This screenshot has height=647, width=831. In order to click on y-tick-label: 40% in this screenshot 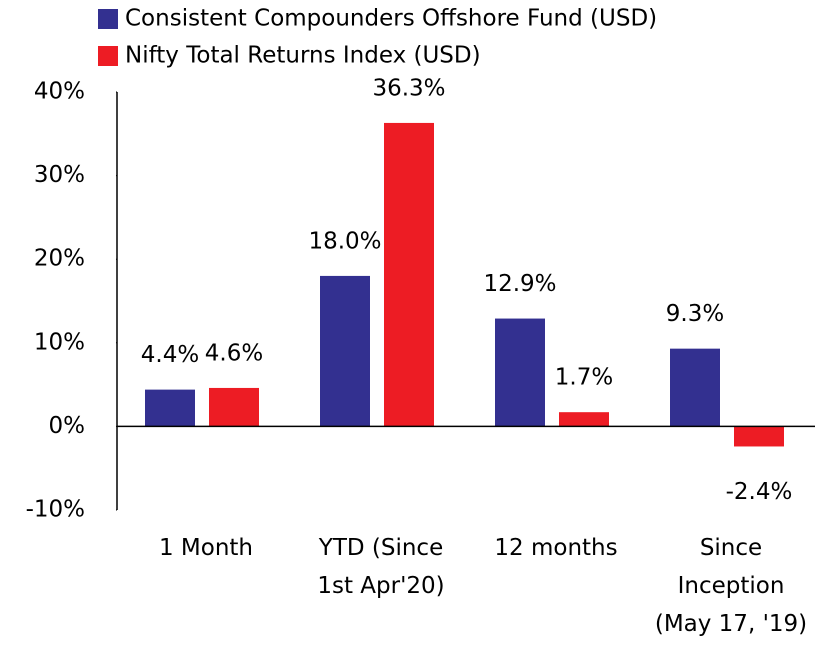, I will do `click(59, 92)`.